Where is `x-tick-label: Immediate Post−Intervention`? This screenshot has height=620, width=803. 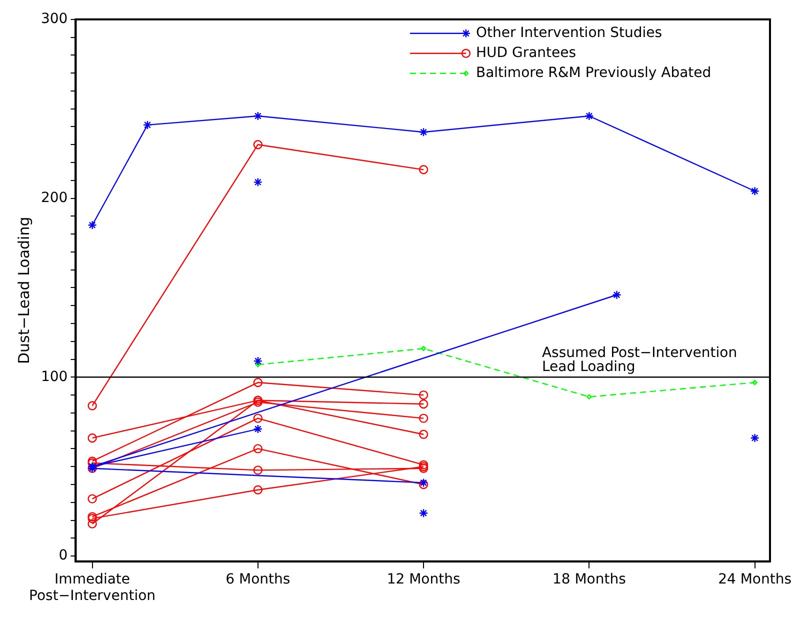 x-tick-label: Immediate Post−Intervention is located at coordinates (92, 587).